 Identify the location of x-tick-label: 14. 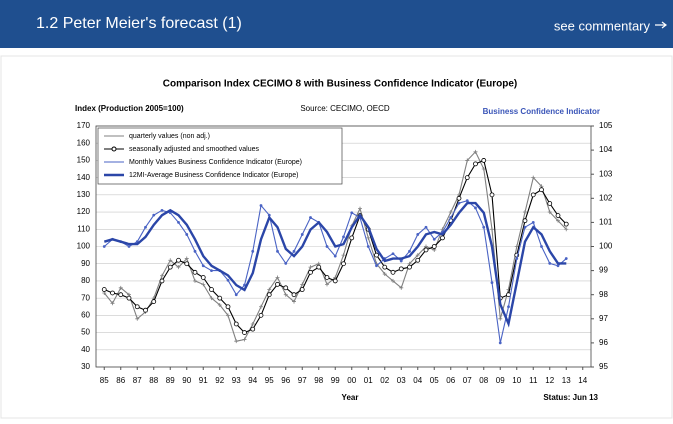
(582, 380).